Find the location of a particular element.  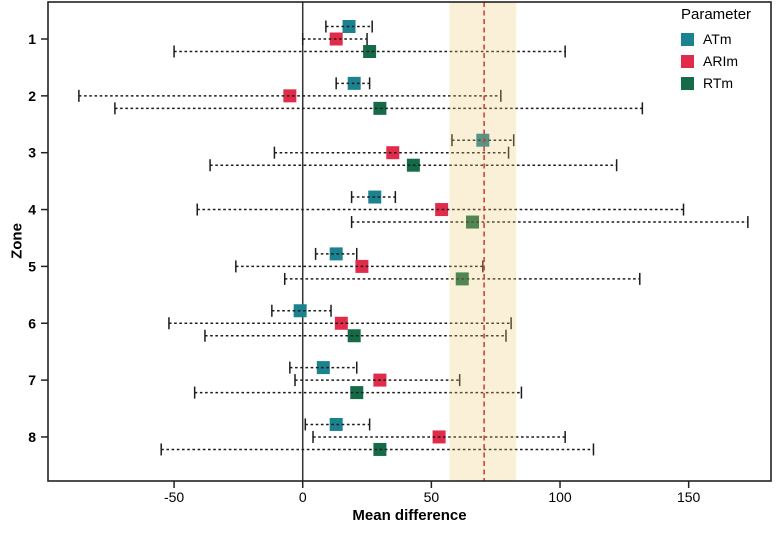

legend-label-rtm: RTm is located at coordinates (718, 83).